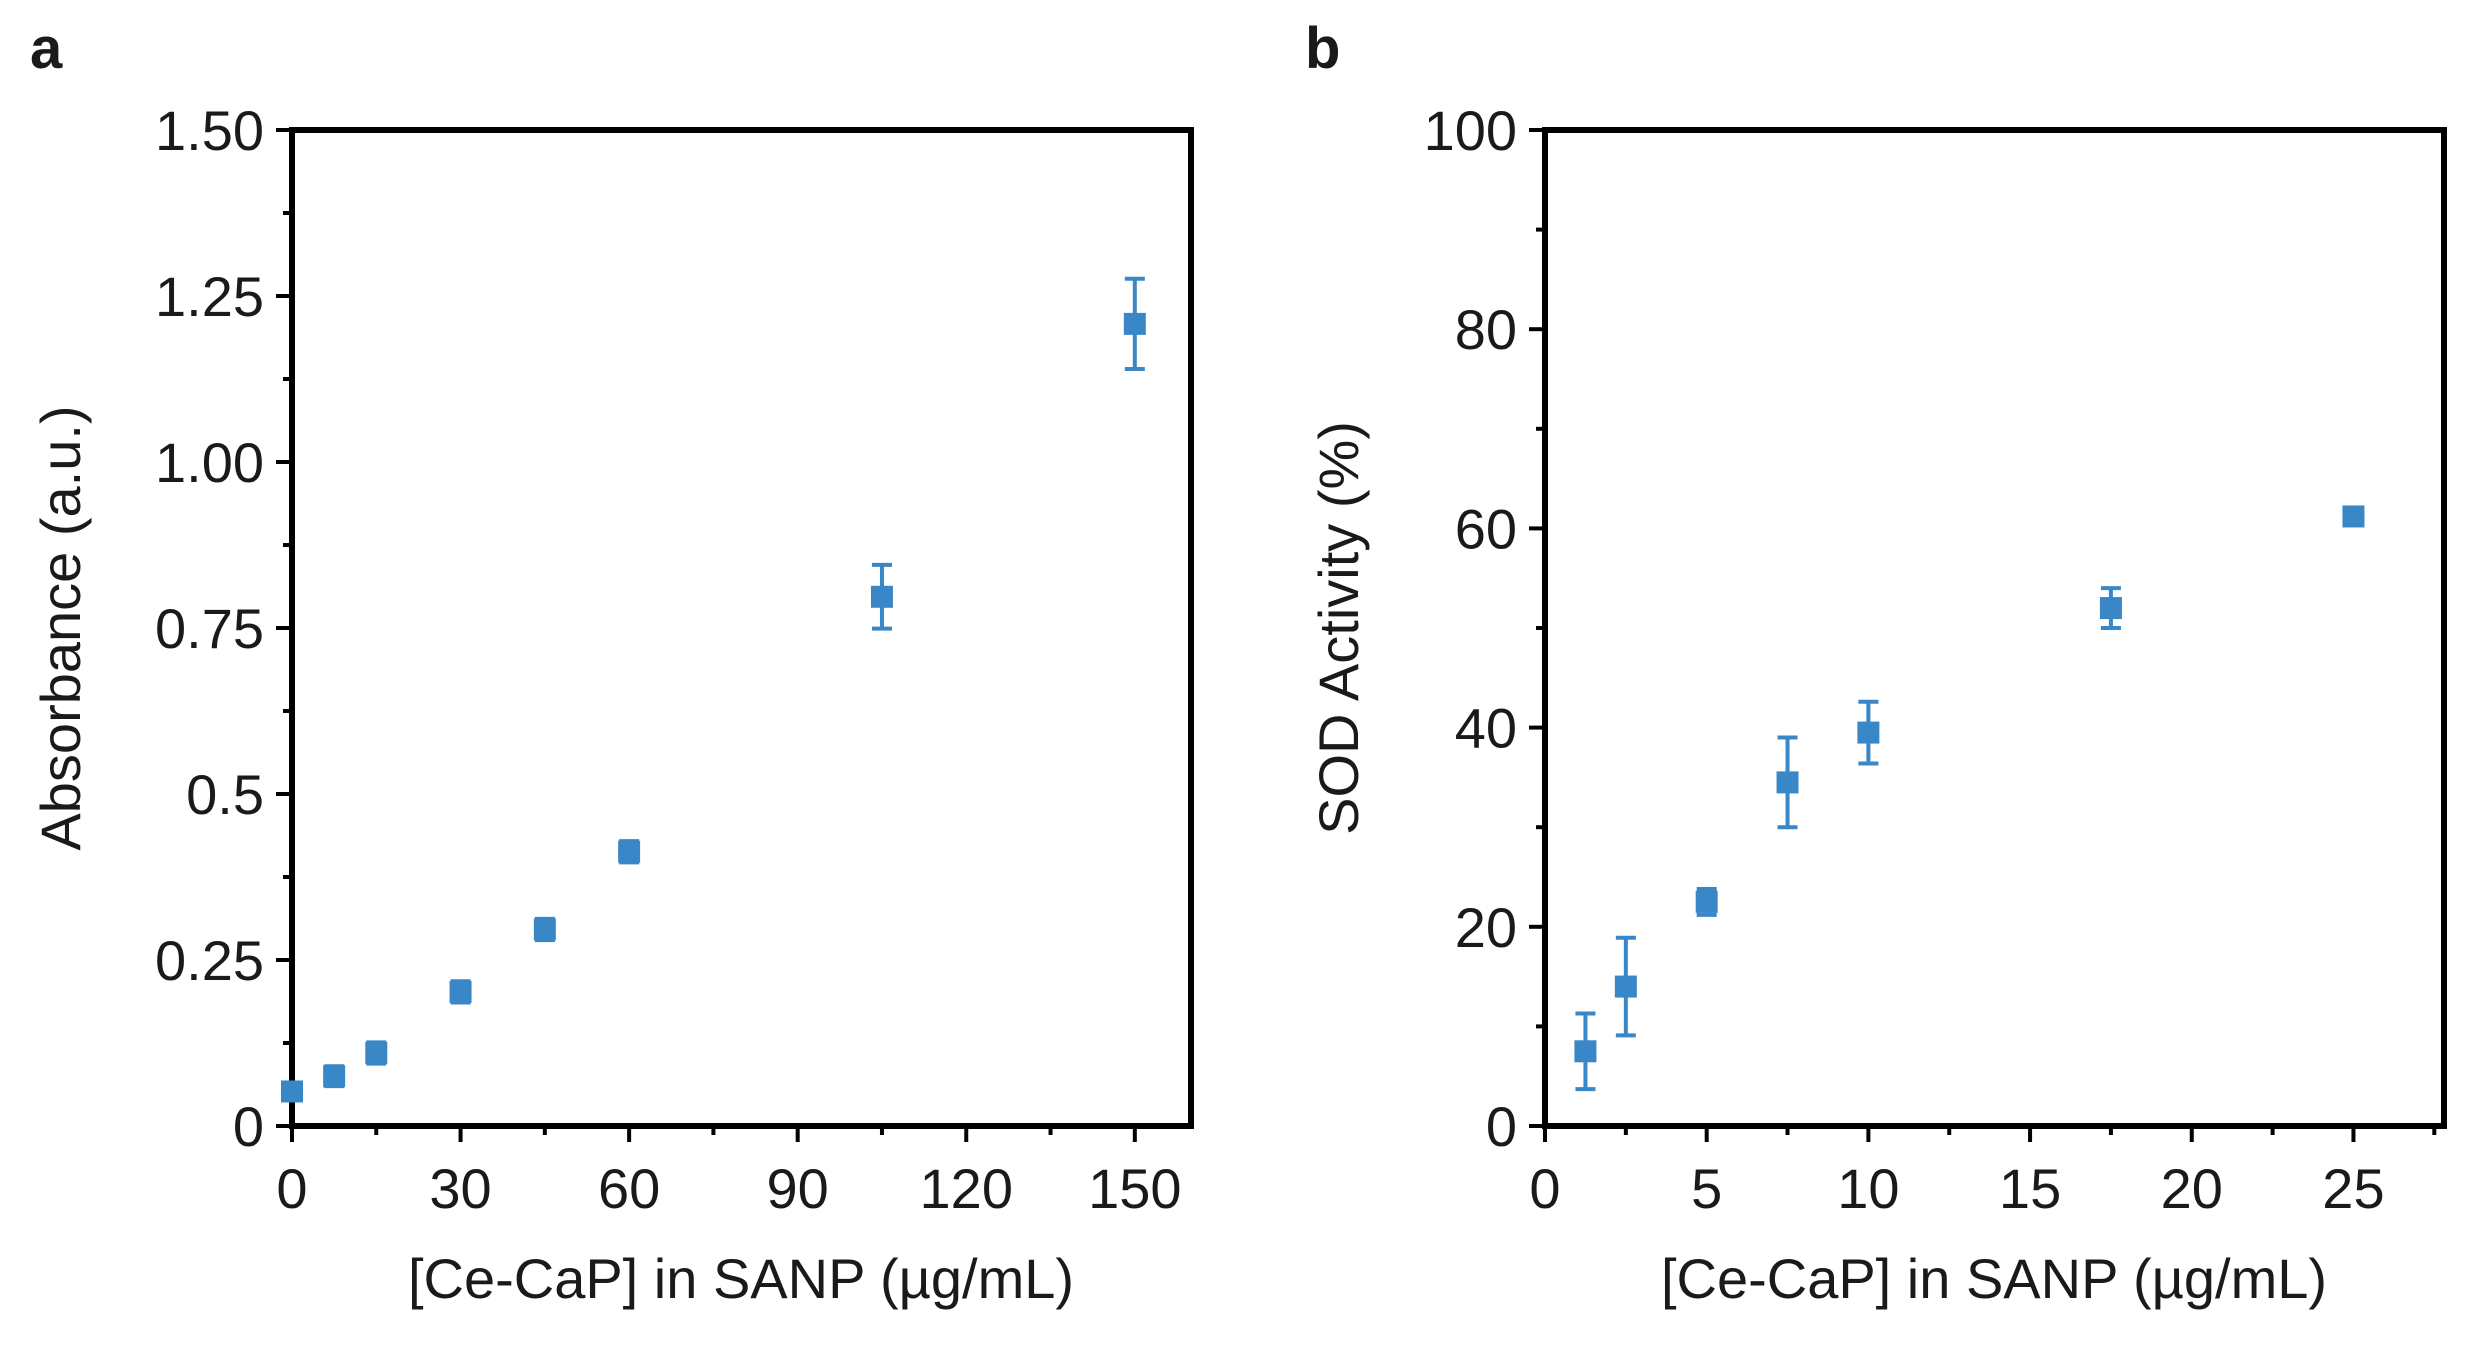 This screenshot has height=1345, width=2479. Describe the element at coordinates (1983, 1173) in the screenshot. I see `x-axis-ticks-b: 0 5 10 15 20 25` at that location.